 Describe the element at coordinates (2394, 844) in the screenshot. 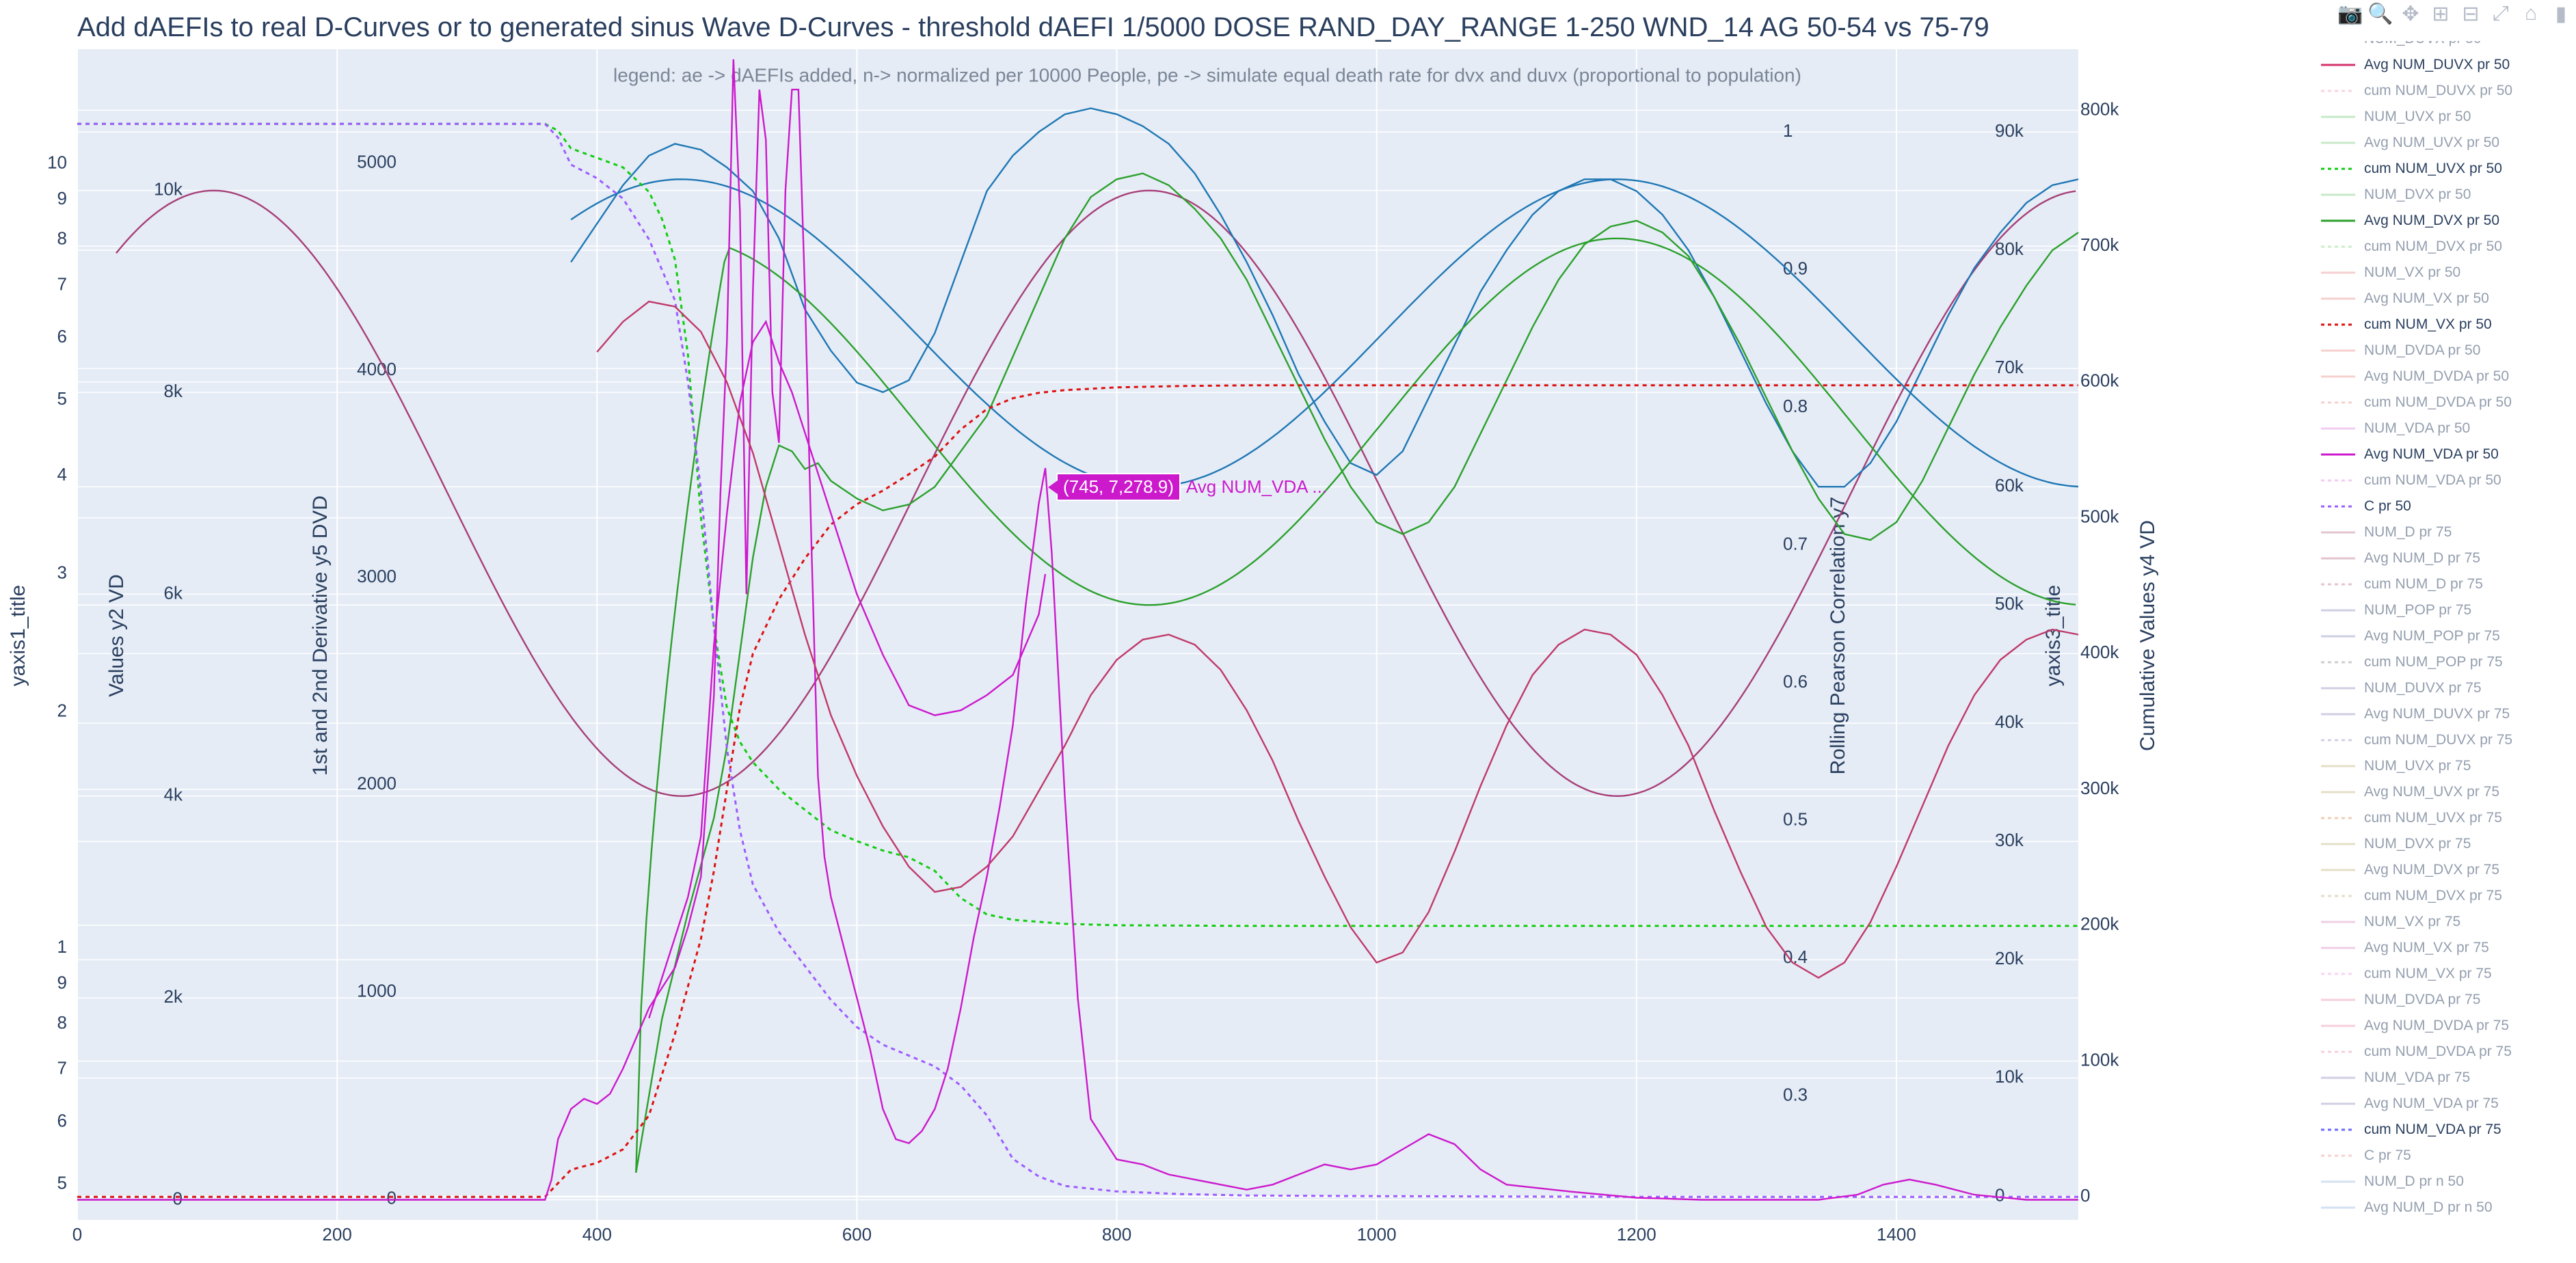

I see `legend-item: NUM_DVX pr 75` at that location.